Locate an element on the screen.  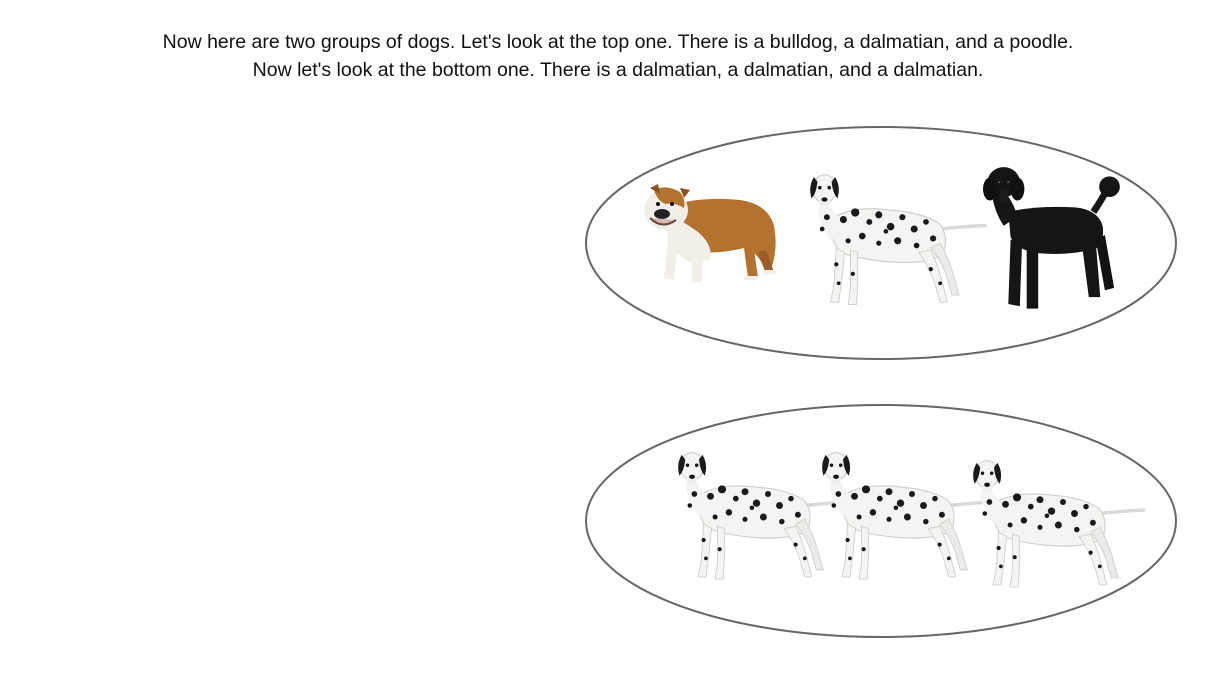
poodle-image is located at coordinates (1051, 237).